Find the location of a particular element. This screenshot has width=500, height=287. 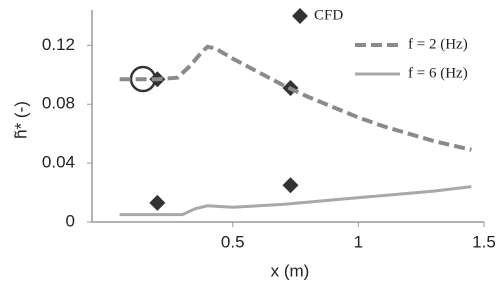

series-line is located at coordinates (295, 201).